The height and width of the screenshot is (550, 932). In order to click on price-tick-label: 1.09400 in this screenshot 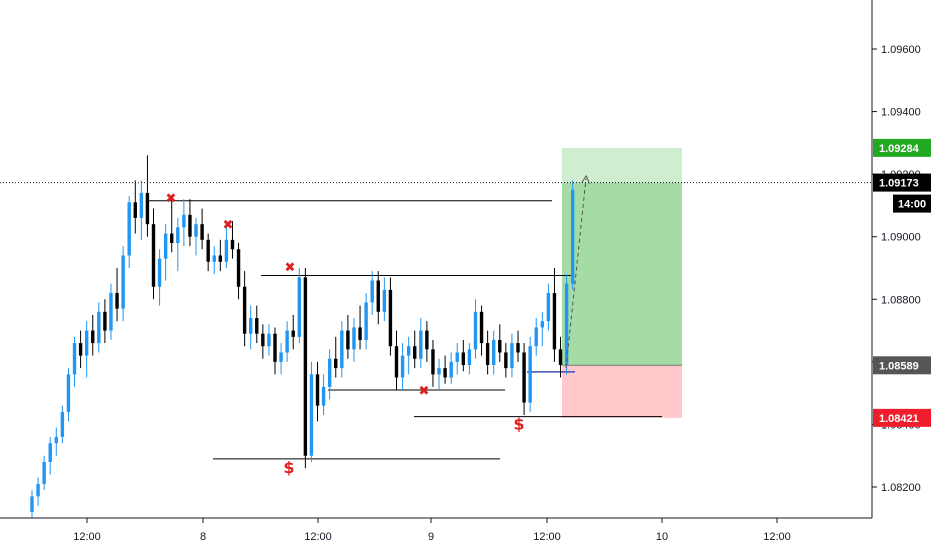, I will do `click(901, 113)`.